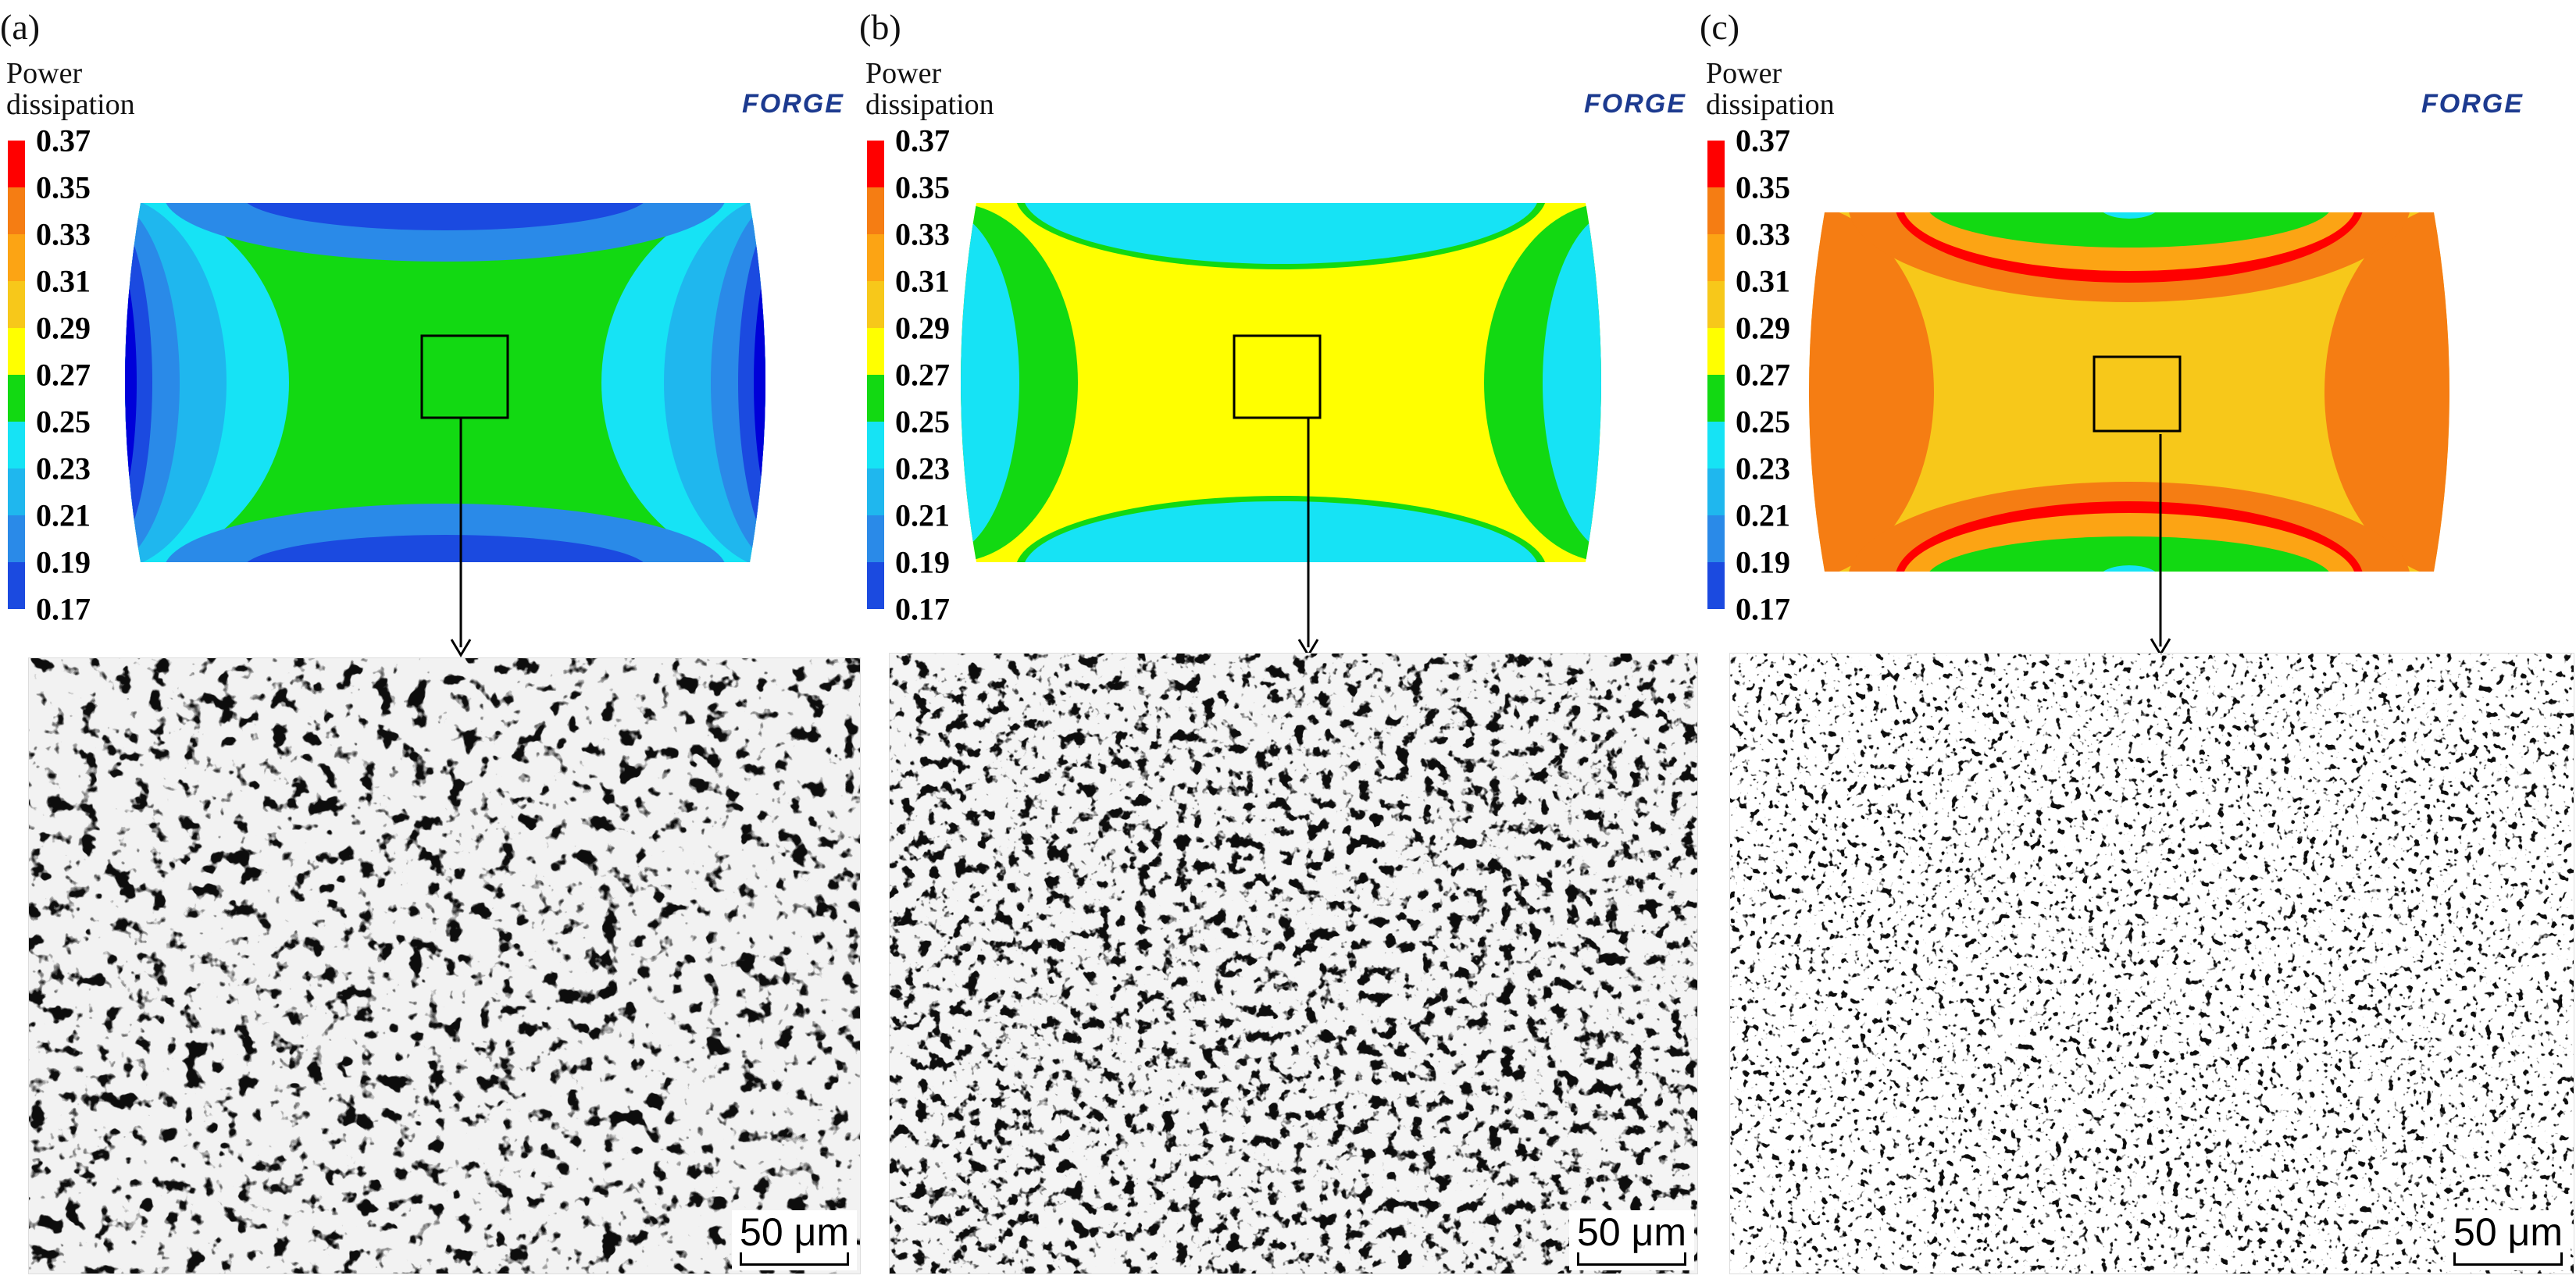  What do you see at coordinates (880, 27) in the screenshot?
I see `panel-label: (b)` at bounding box center [880, 27].